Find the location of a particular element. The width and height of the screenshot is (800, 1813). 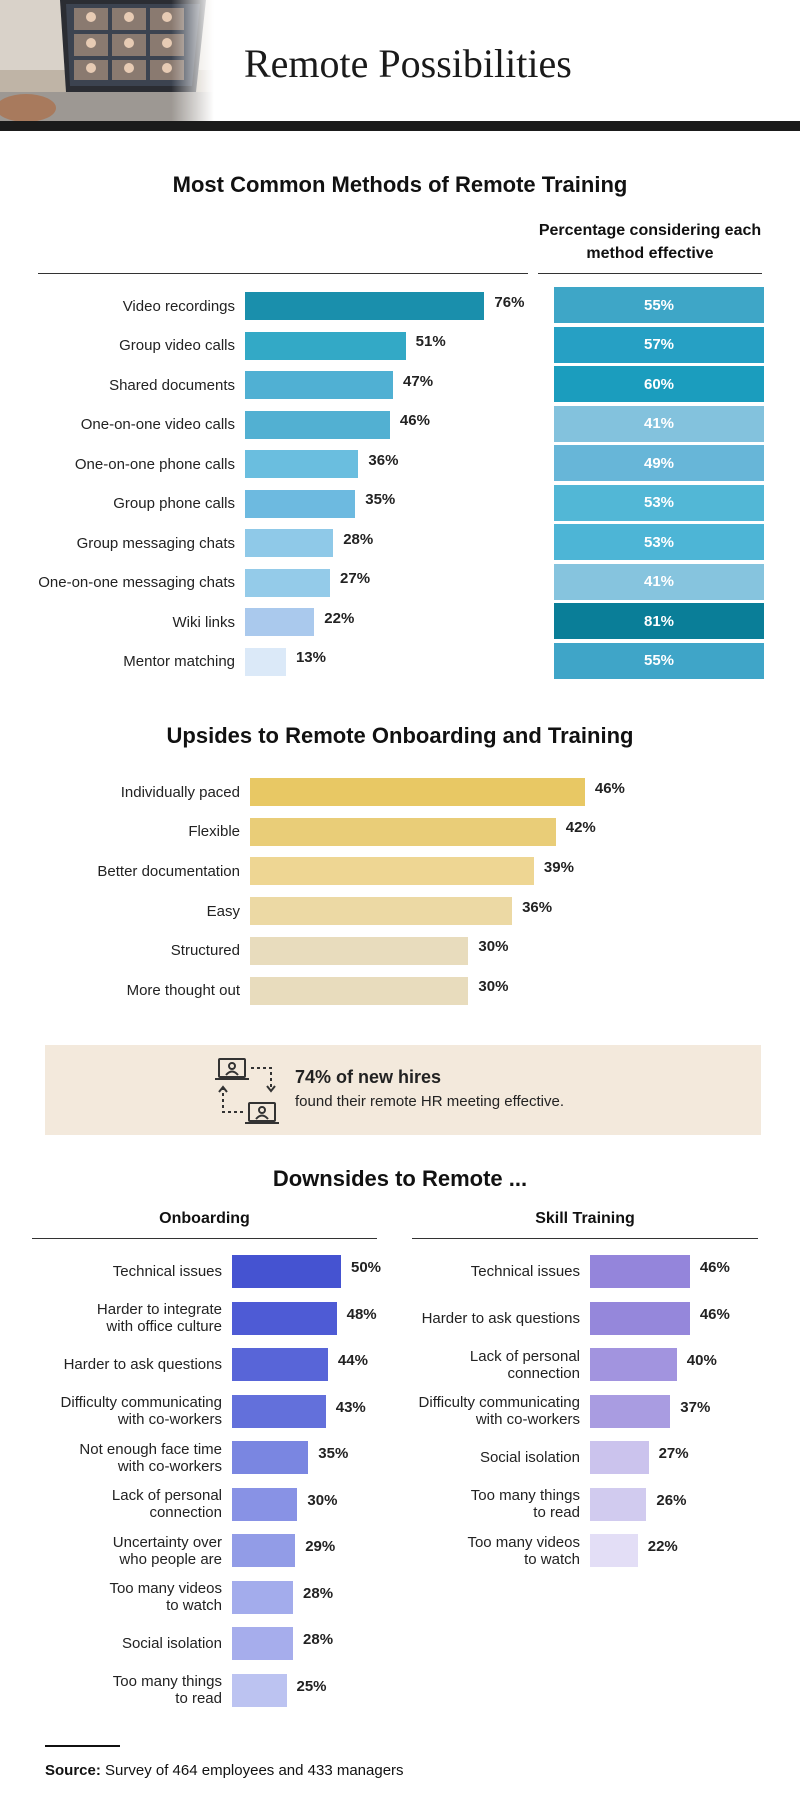

upside-label: Structured is located at coordinates (120, 951).